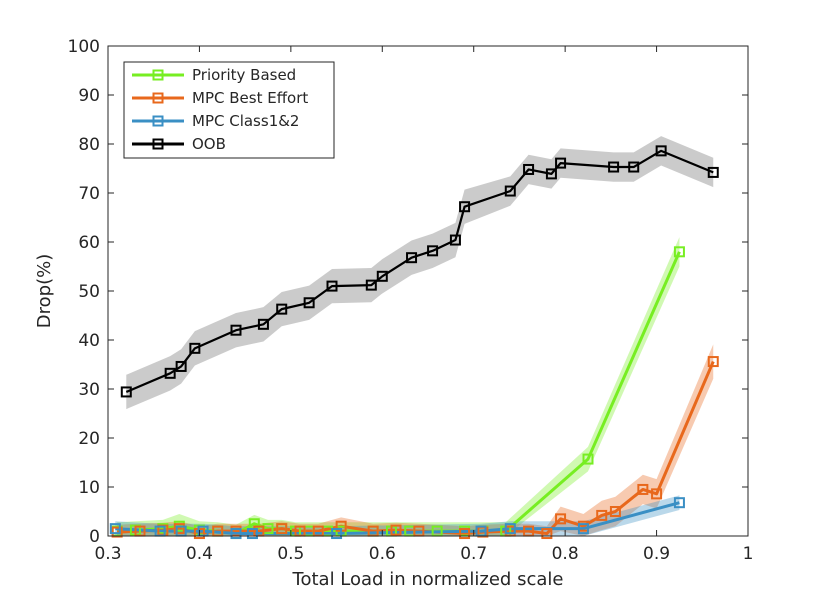 The height and width of the screenshot is (602, 830). Describe the element at coordinates (748, 554) in the screenshot. I see `x-tick-label: 1` at that location.